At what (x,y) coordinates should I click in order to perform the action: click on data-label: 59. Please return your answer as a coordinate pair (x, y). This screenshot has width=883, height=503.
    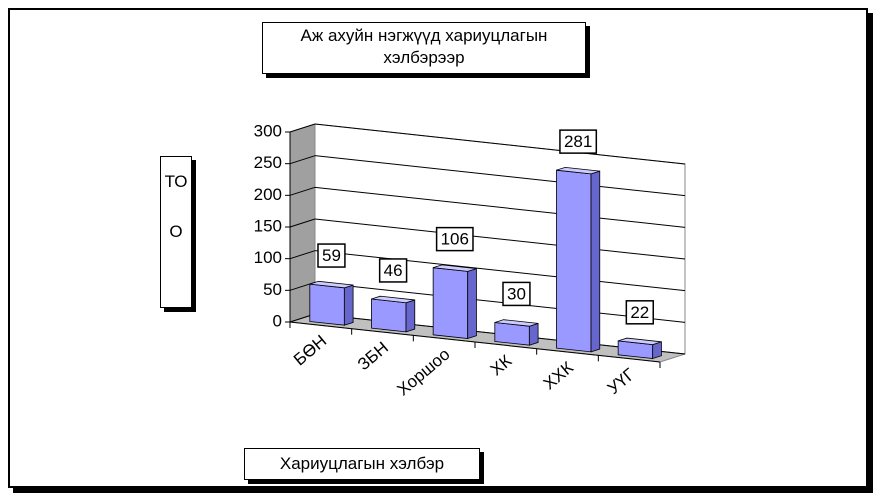
    Looking at the image, I should click on (331, 255).